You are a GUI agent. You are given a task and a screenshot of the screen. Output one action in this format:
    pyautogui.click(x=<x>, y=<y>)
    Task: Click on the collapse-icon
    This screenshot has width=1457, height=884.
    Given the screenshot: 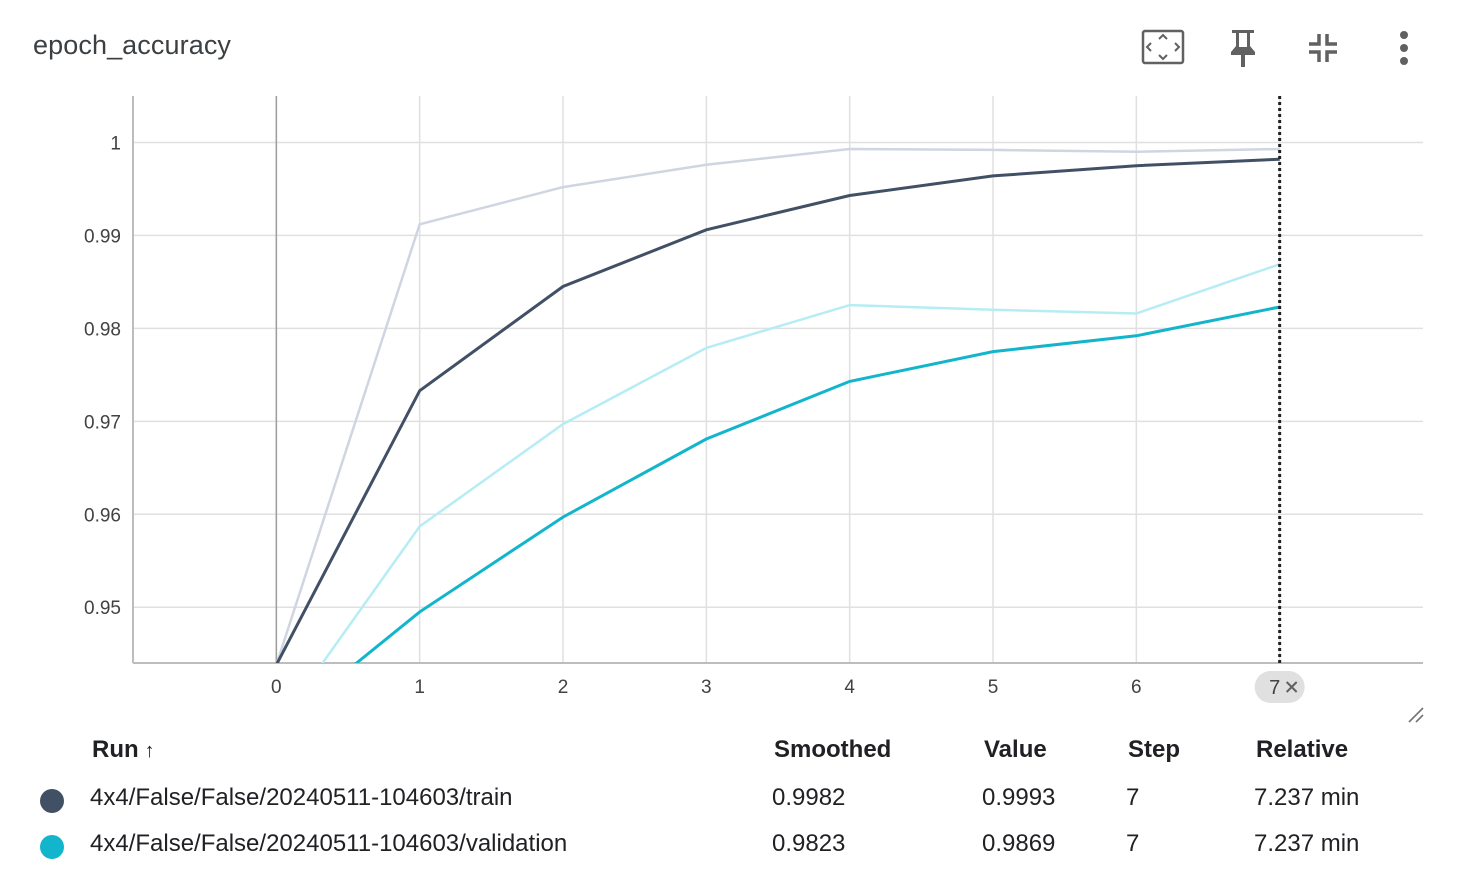 What is the action you would take?
    pyautogui.click(x=1323, y=48)
    